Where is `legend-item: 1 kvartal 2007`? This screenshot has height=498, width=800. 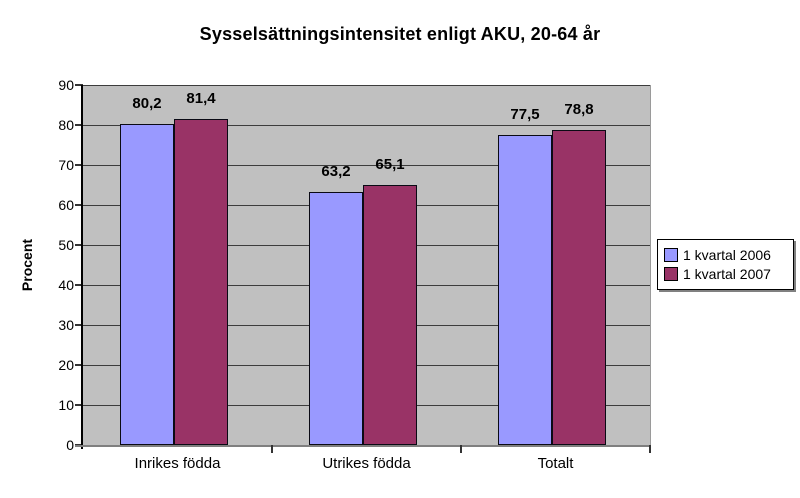
legend-item: 1 kvartal 2007 is located at coordinates (725, 274).